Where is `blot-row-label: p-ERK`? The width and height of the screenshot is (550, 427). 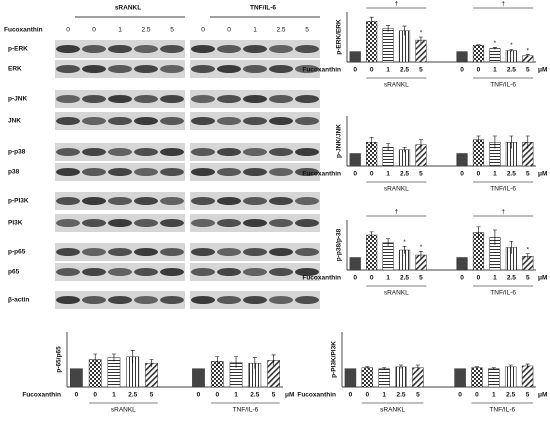 blot-row-label: p-ERK is located at coordinates (18, 49).